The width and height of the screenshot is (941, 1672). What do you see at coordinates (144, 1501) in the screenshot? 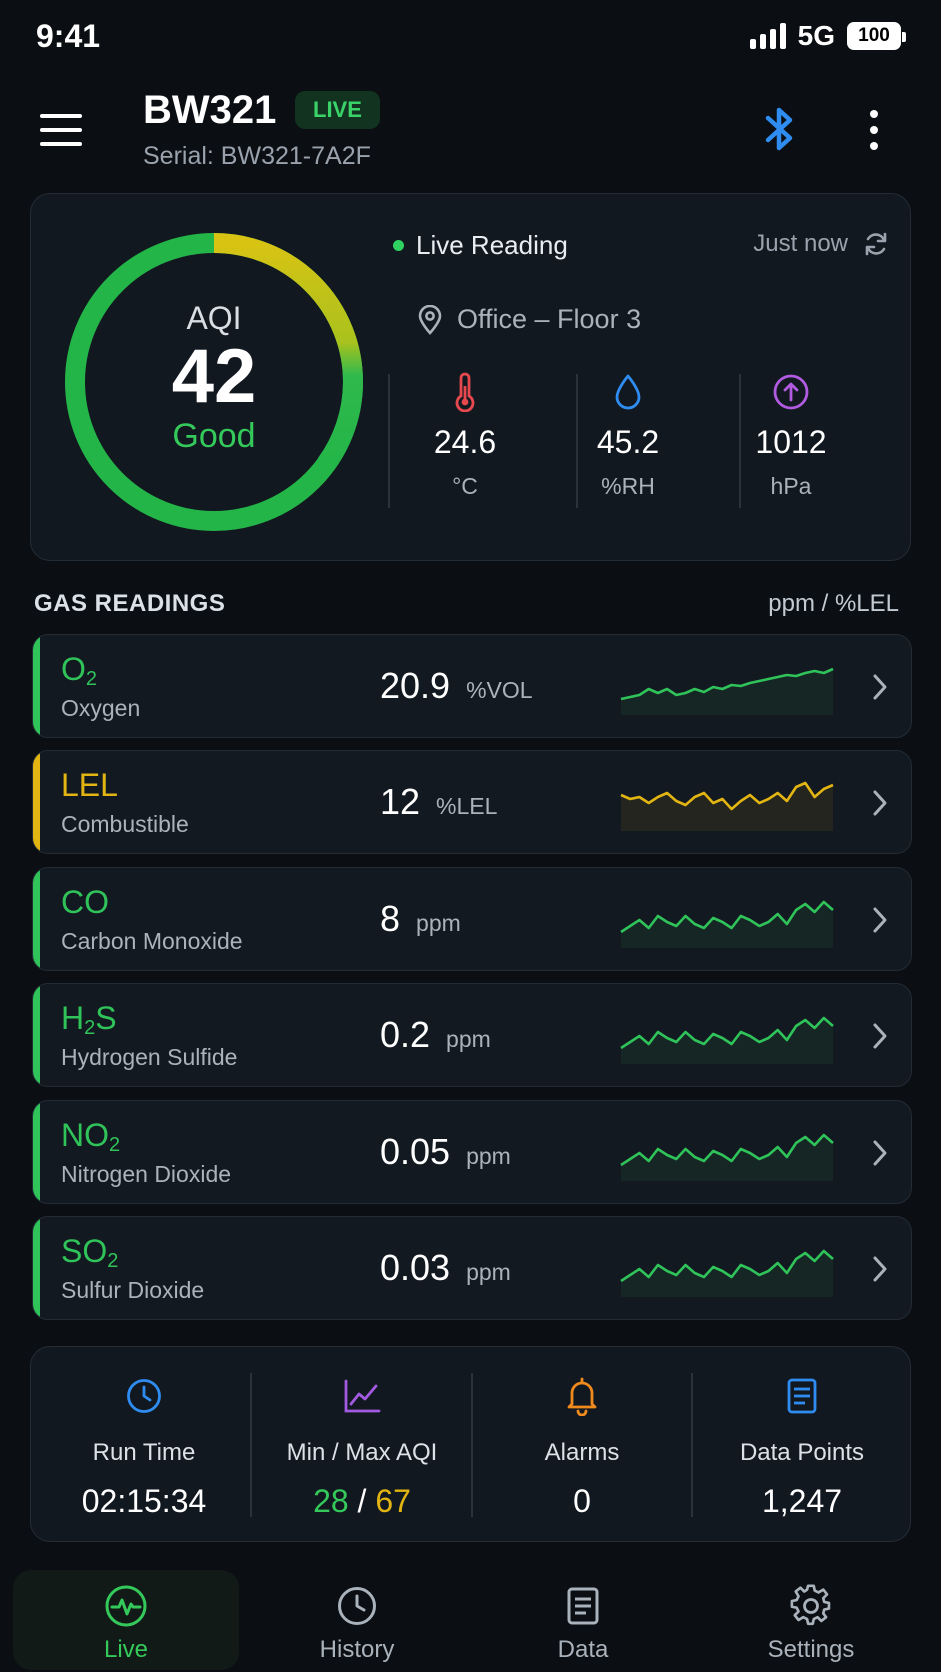
I see `run-time-value: 02:15:34` at bounding box center [144, 1501].